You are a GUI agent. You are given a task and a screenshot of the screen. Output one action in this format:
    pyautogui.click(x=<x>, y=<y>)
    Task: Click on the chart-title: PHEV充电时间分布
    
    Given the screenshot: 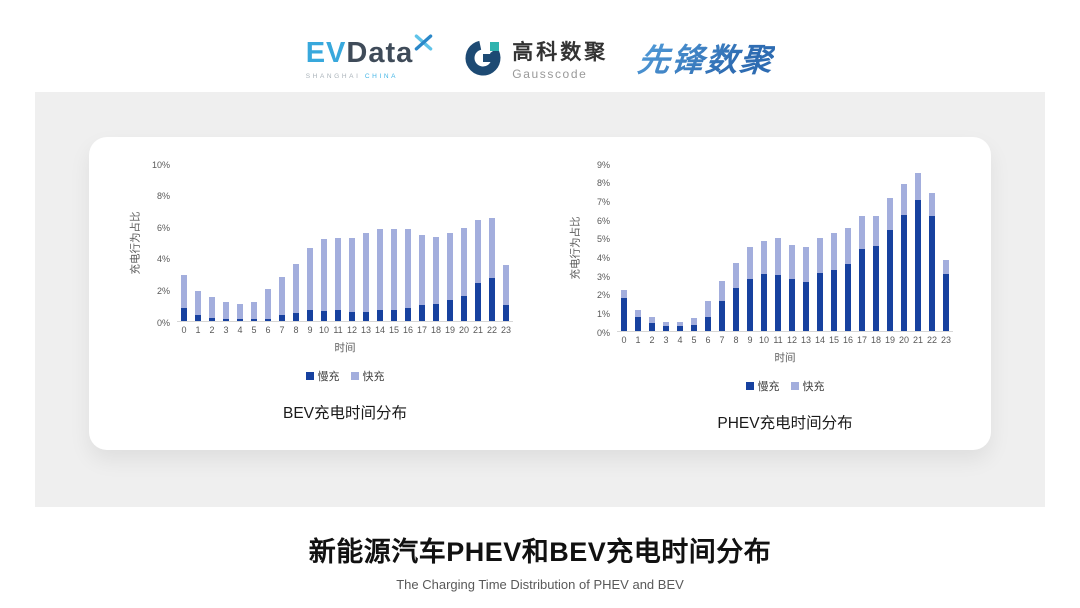 What is the action you would take?
    pyautogui.click(x=785, y=423)
    